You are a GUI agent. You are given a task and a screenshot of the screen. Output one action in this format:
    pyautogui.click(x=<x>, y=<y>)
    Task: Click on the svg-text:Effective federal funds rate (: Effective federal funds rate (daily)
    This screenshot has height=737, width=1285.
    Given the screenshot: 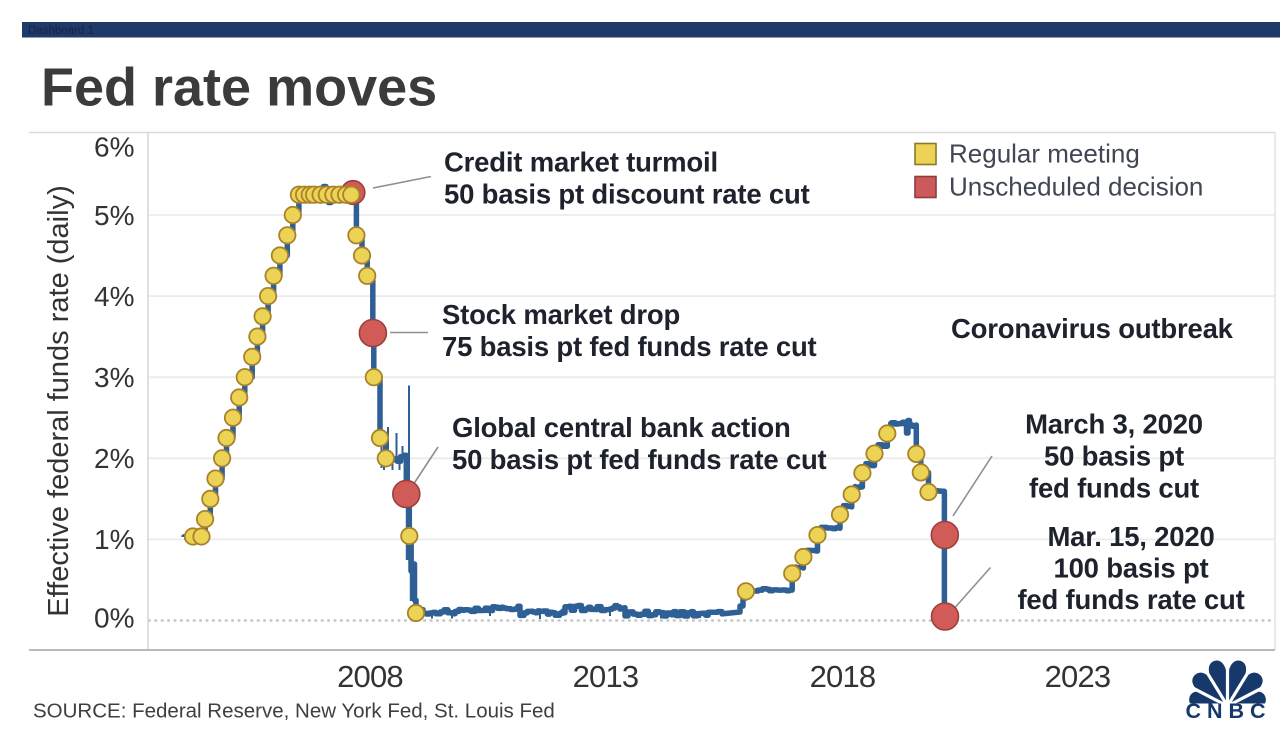 What is the action you would take?
    pyautogui.click(x=59, y=400)
    